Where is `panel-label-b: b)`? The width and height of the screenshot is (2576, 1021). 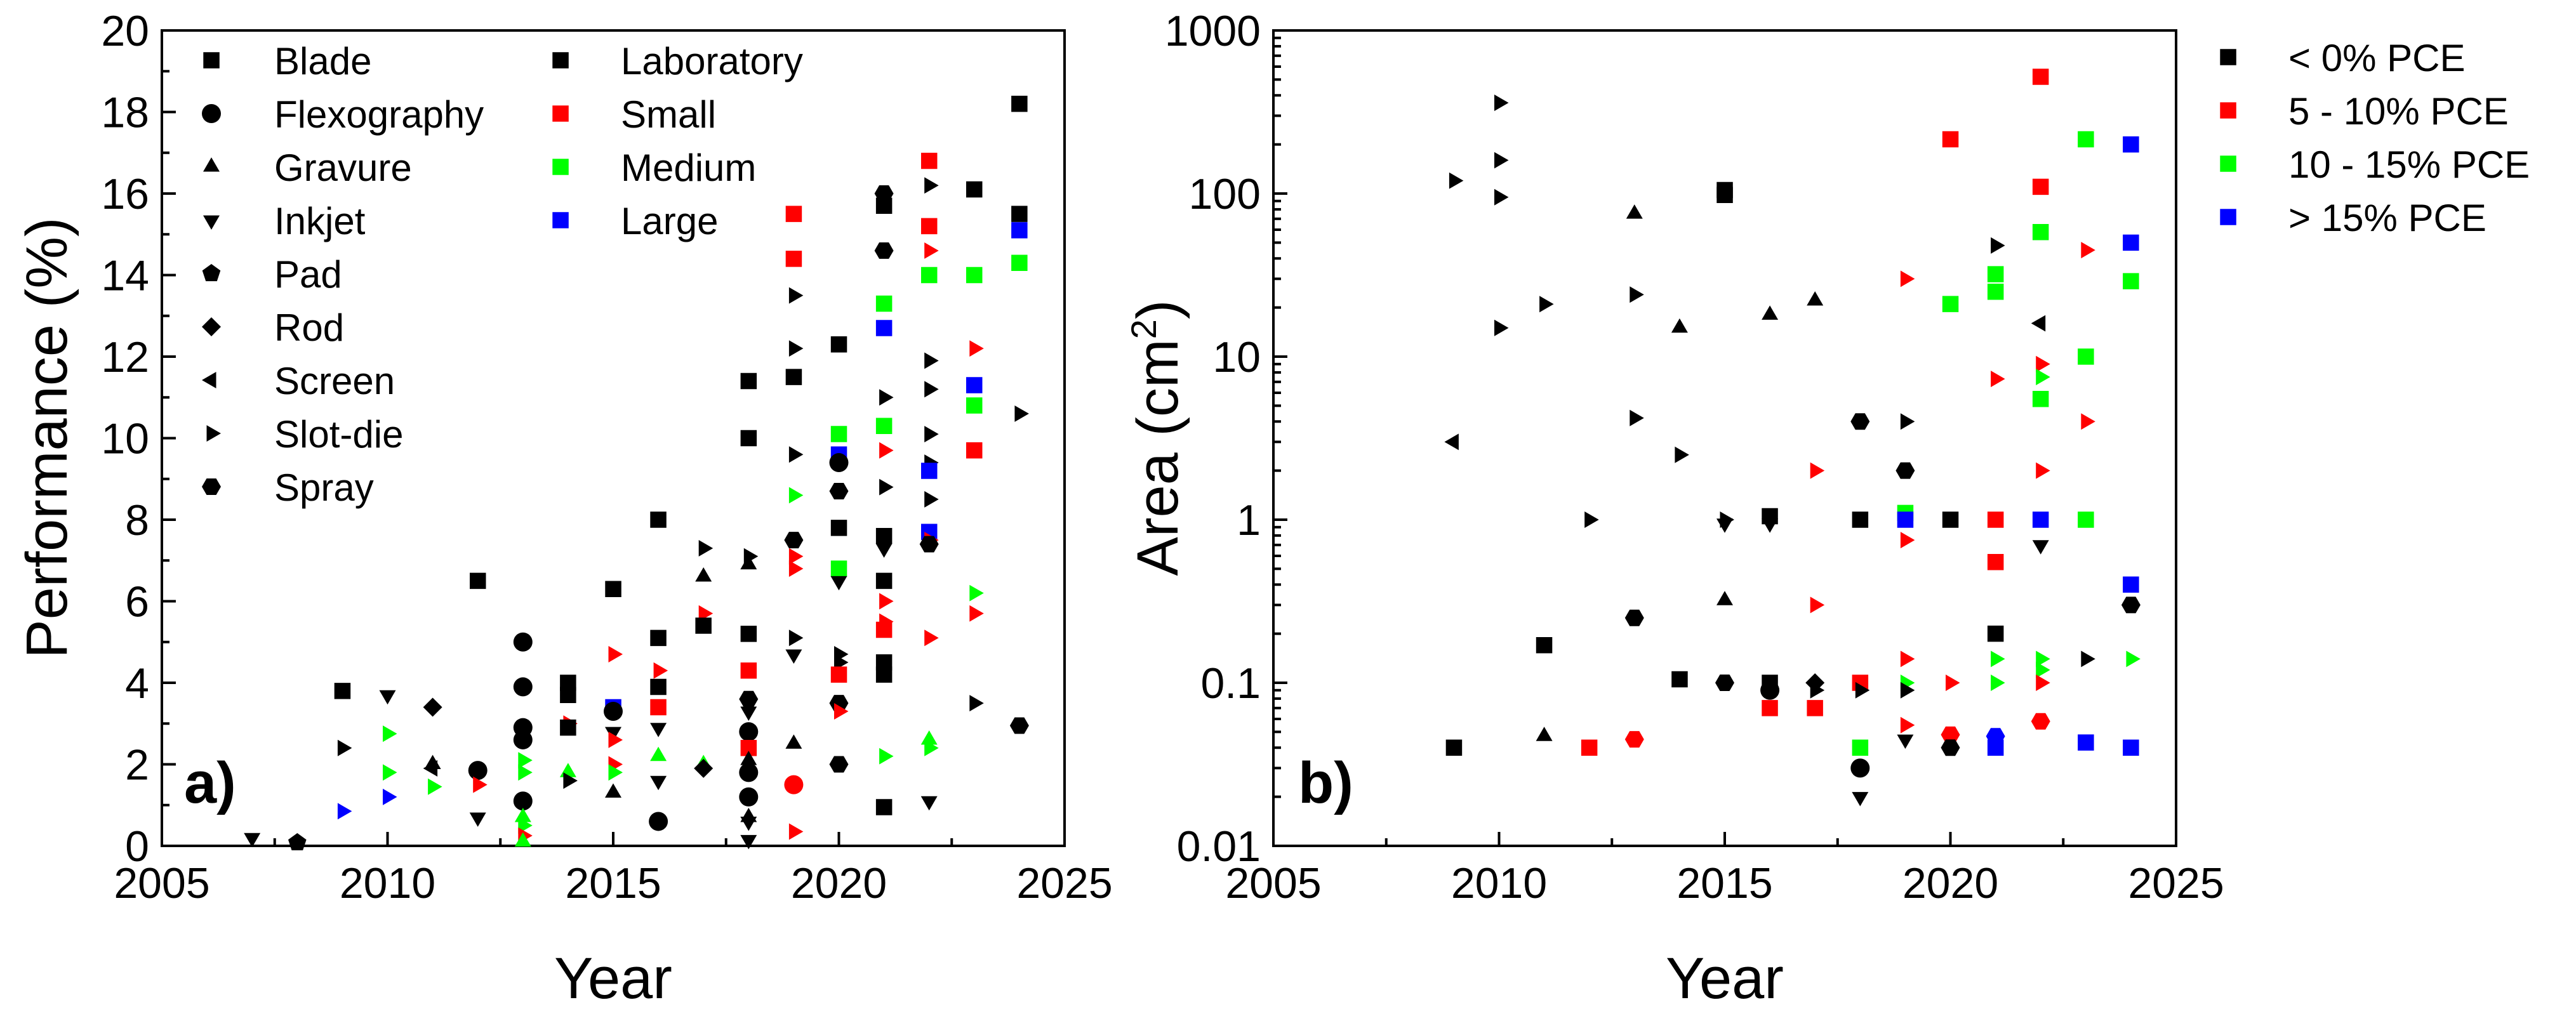
panel-label-b: b) is located at coordinates (1325, 783).